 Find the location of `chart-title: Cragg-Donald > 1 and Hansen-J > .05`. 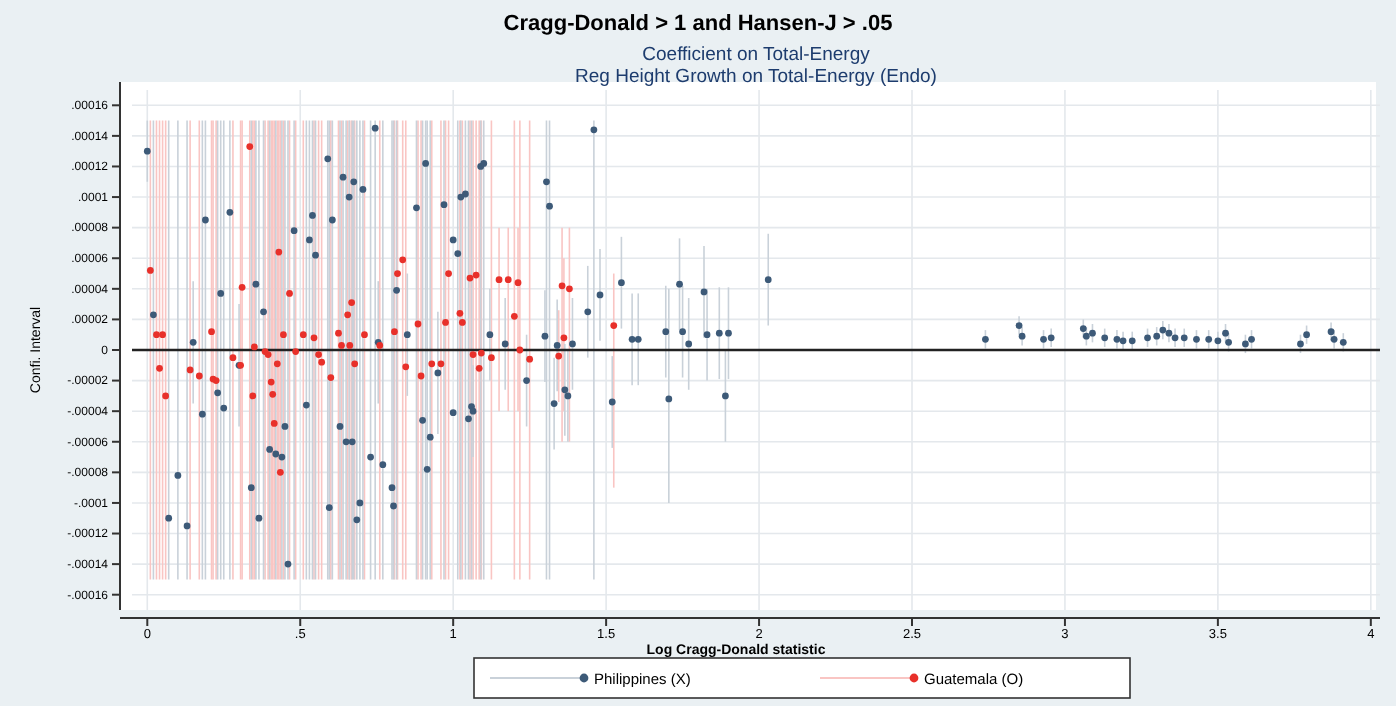

chart-title: Cragg-Donald > 1 and Hansen-J > .05 is located at coordinates (698, 24).